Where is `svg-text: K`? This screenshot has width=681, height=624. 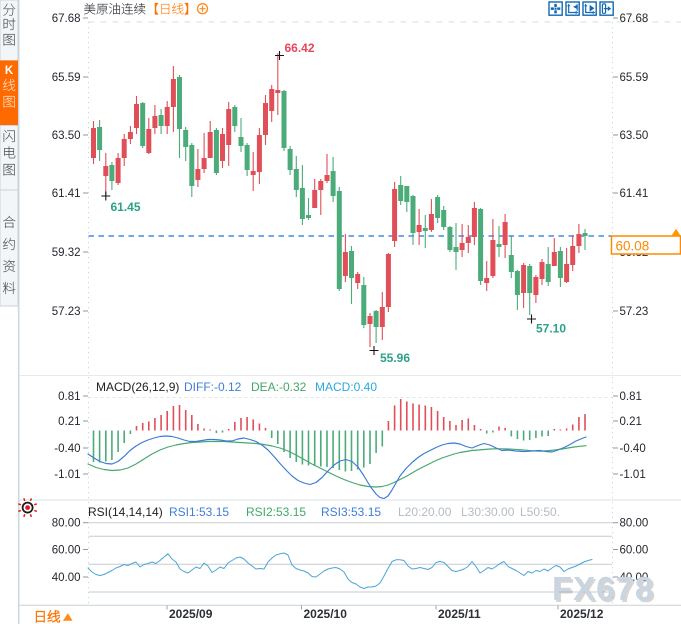
svg-text: K is located at coordinates (9, 71).